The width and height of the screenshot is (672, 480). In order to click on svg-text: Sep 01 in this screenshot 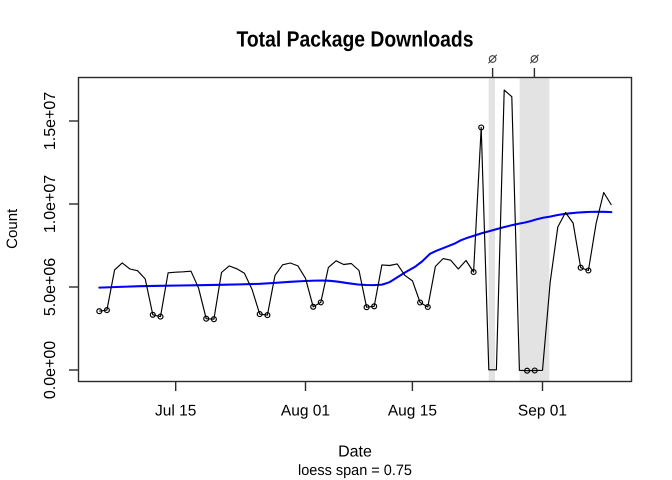, I will do `click(542, 410)`.